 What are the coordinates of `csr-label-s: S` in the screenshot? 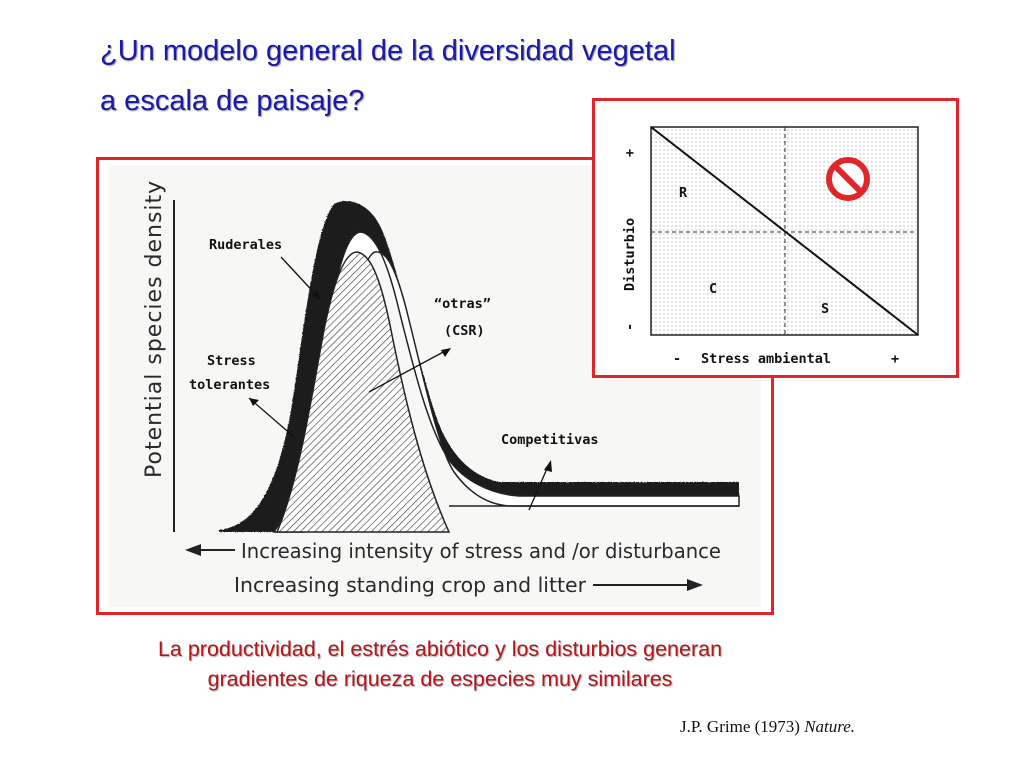 It's located at (825, 309).